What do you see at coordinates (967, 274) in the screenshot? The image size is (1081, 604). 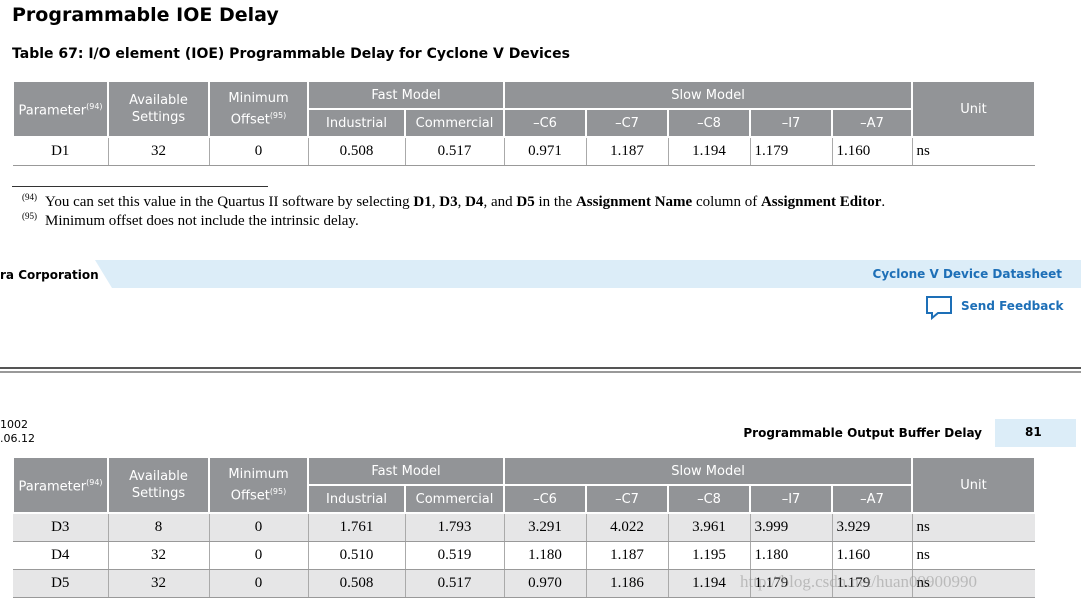 I see `doc-title: Cyclone V Device Datasheet` at bounding box center [967, 274].